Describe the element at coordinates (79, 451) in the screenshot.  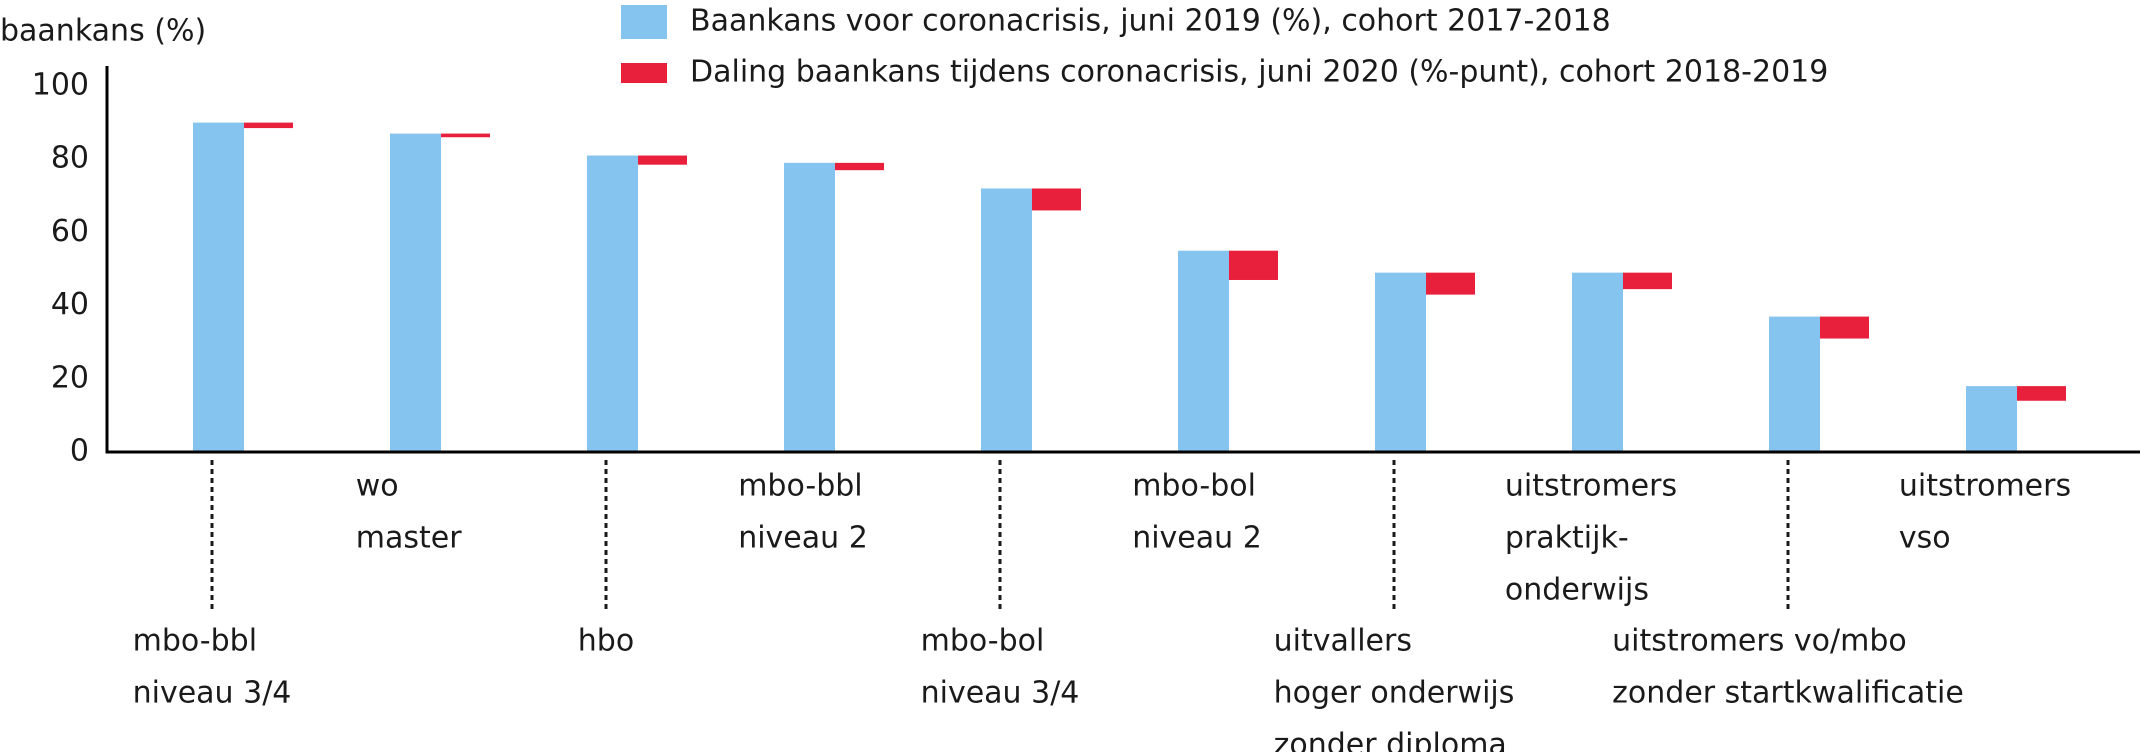
I see `y-tick-label: 0` at that location.